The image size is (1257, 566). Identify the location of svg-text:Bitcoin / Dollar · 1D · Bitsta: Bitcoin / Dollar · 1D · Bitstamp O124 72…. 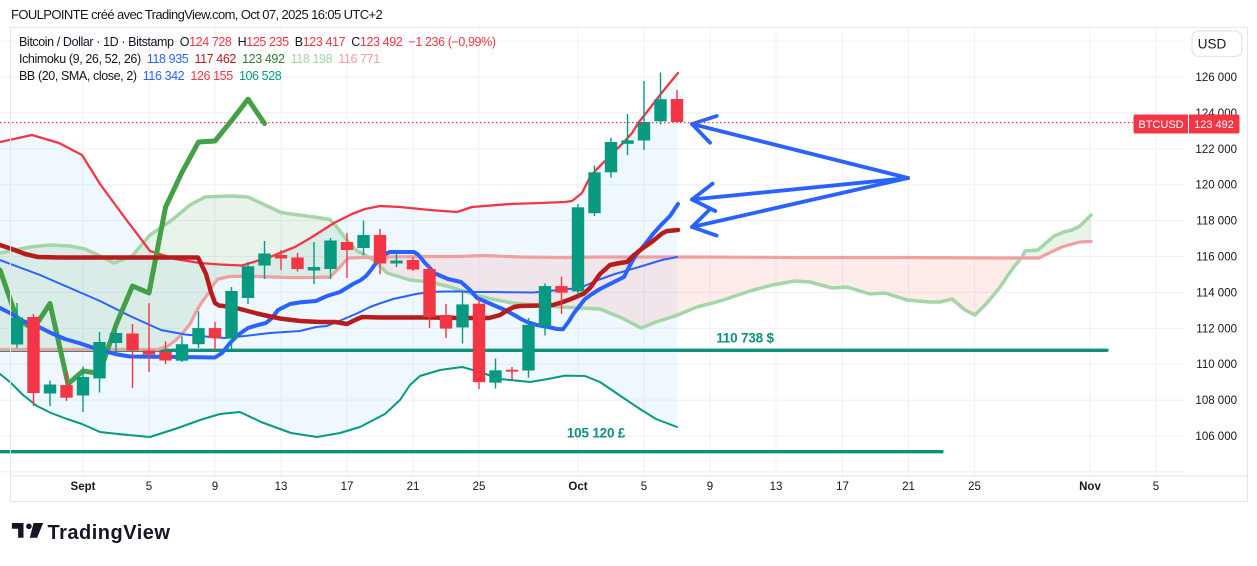
(257, 42).